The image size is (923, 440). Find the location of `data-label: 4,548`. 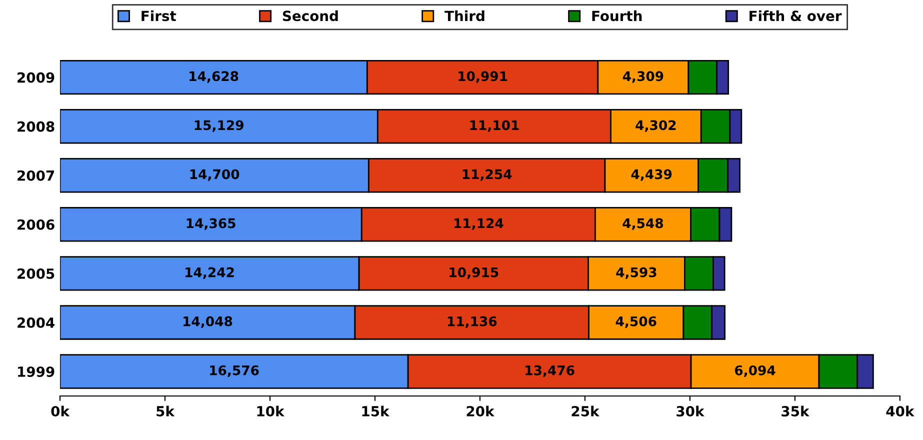

data-label: 4,548 is located at coordinates (643, 224).